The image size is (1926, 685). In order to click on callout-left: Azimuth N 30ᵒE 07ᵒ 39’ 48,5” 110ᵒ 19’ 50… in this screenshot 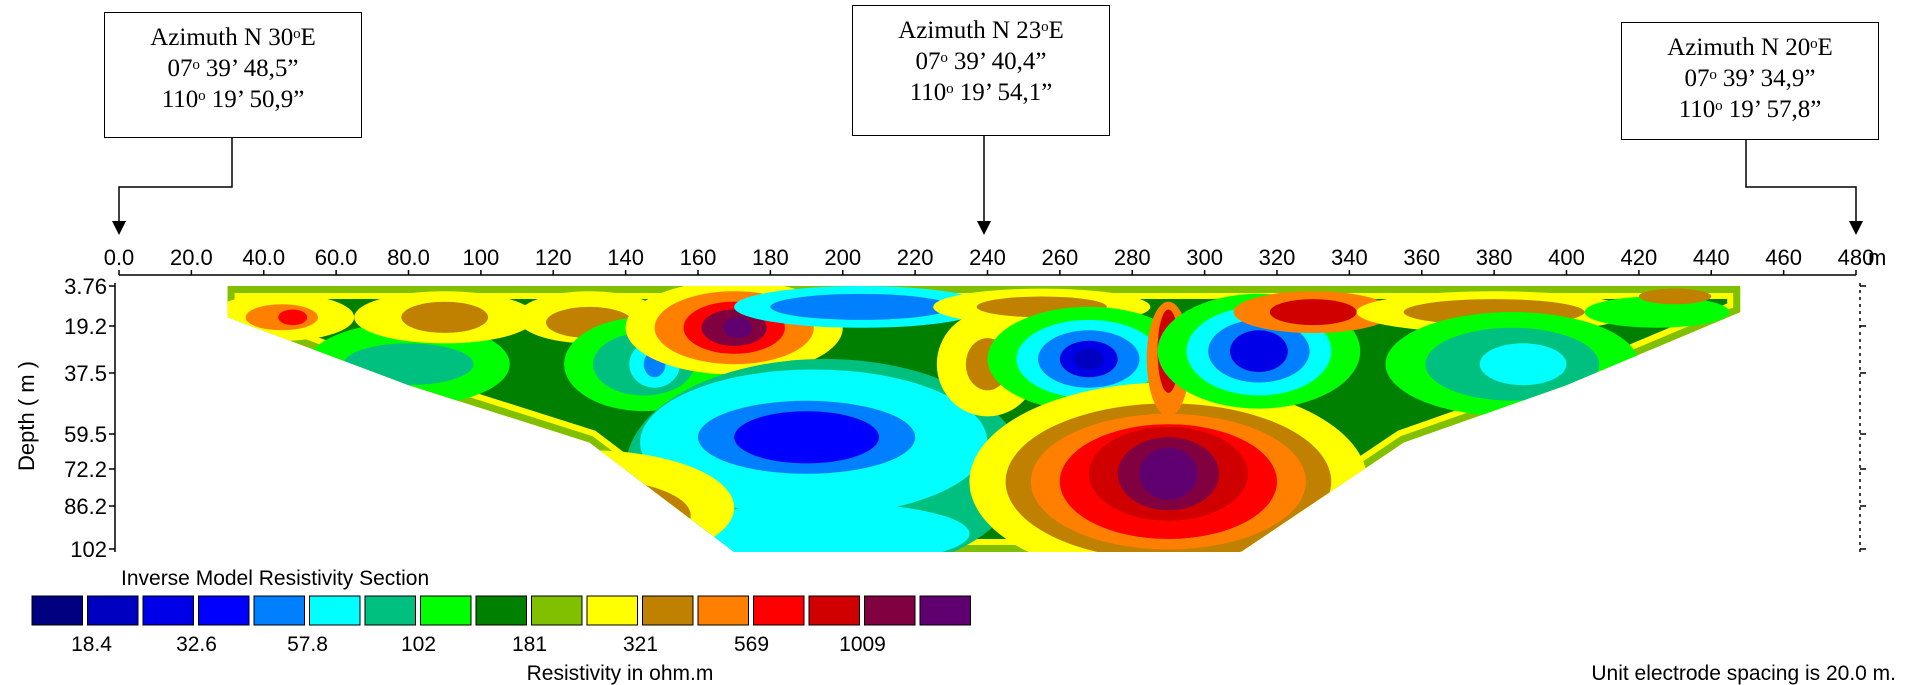, I will do `click(233, 75)`.